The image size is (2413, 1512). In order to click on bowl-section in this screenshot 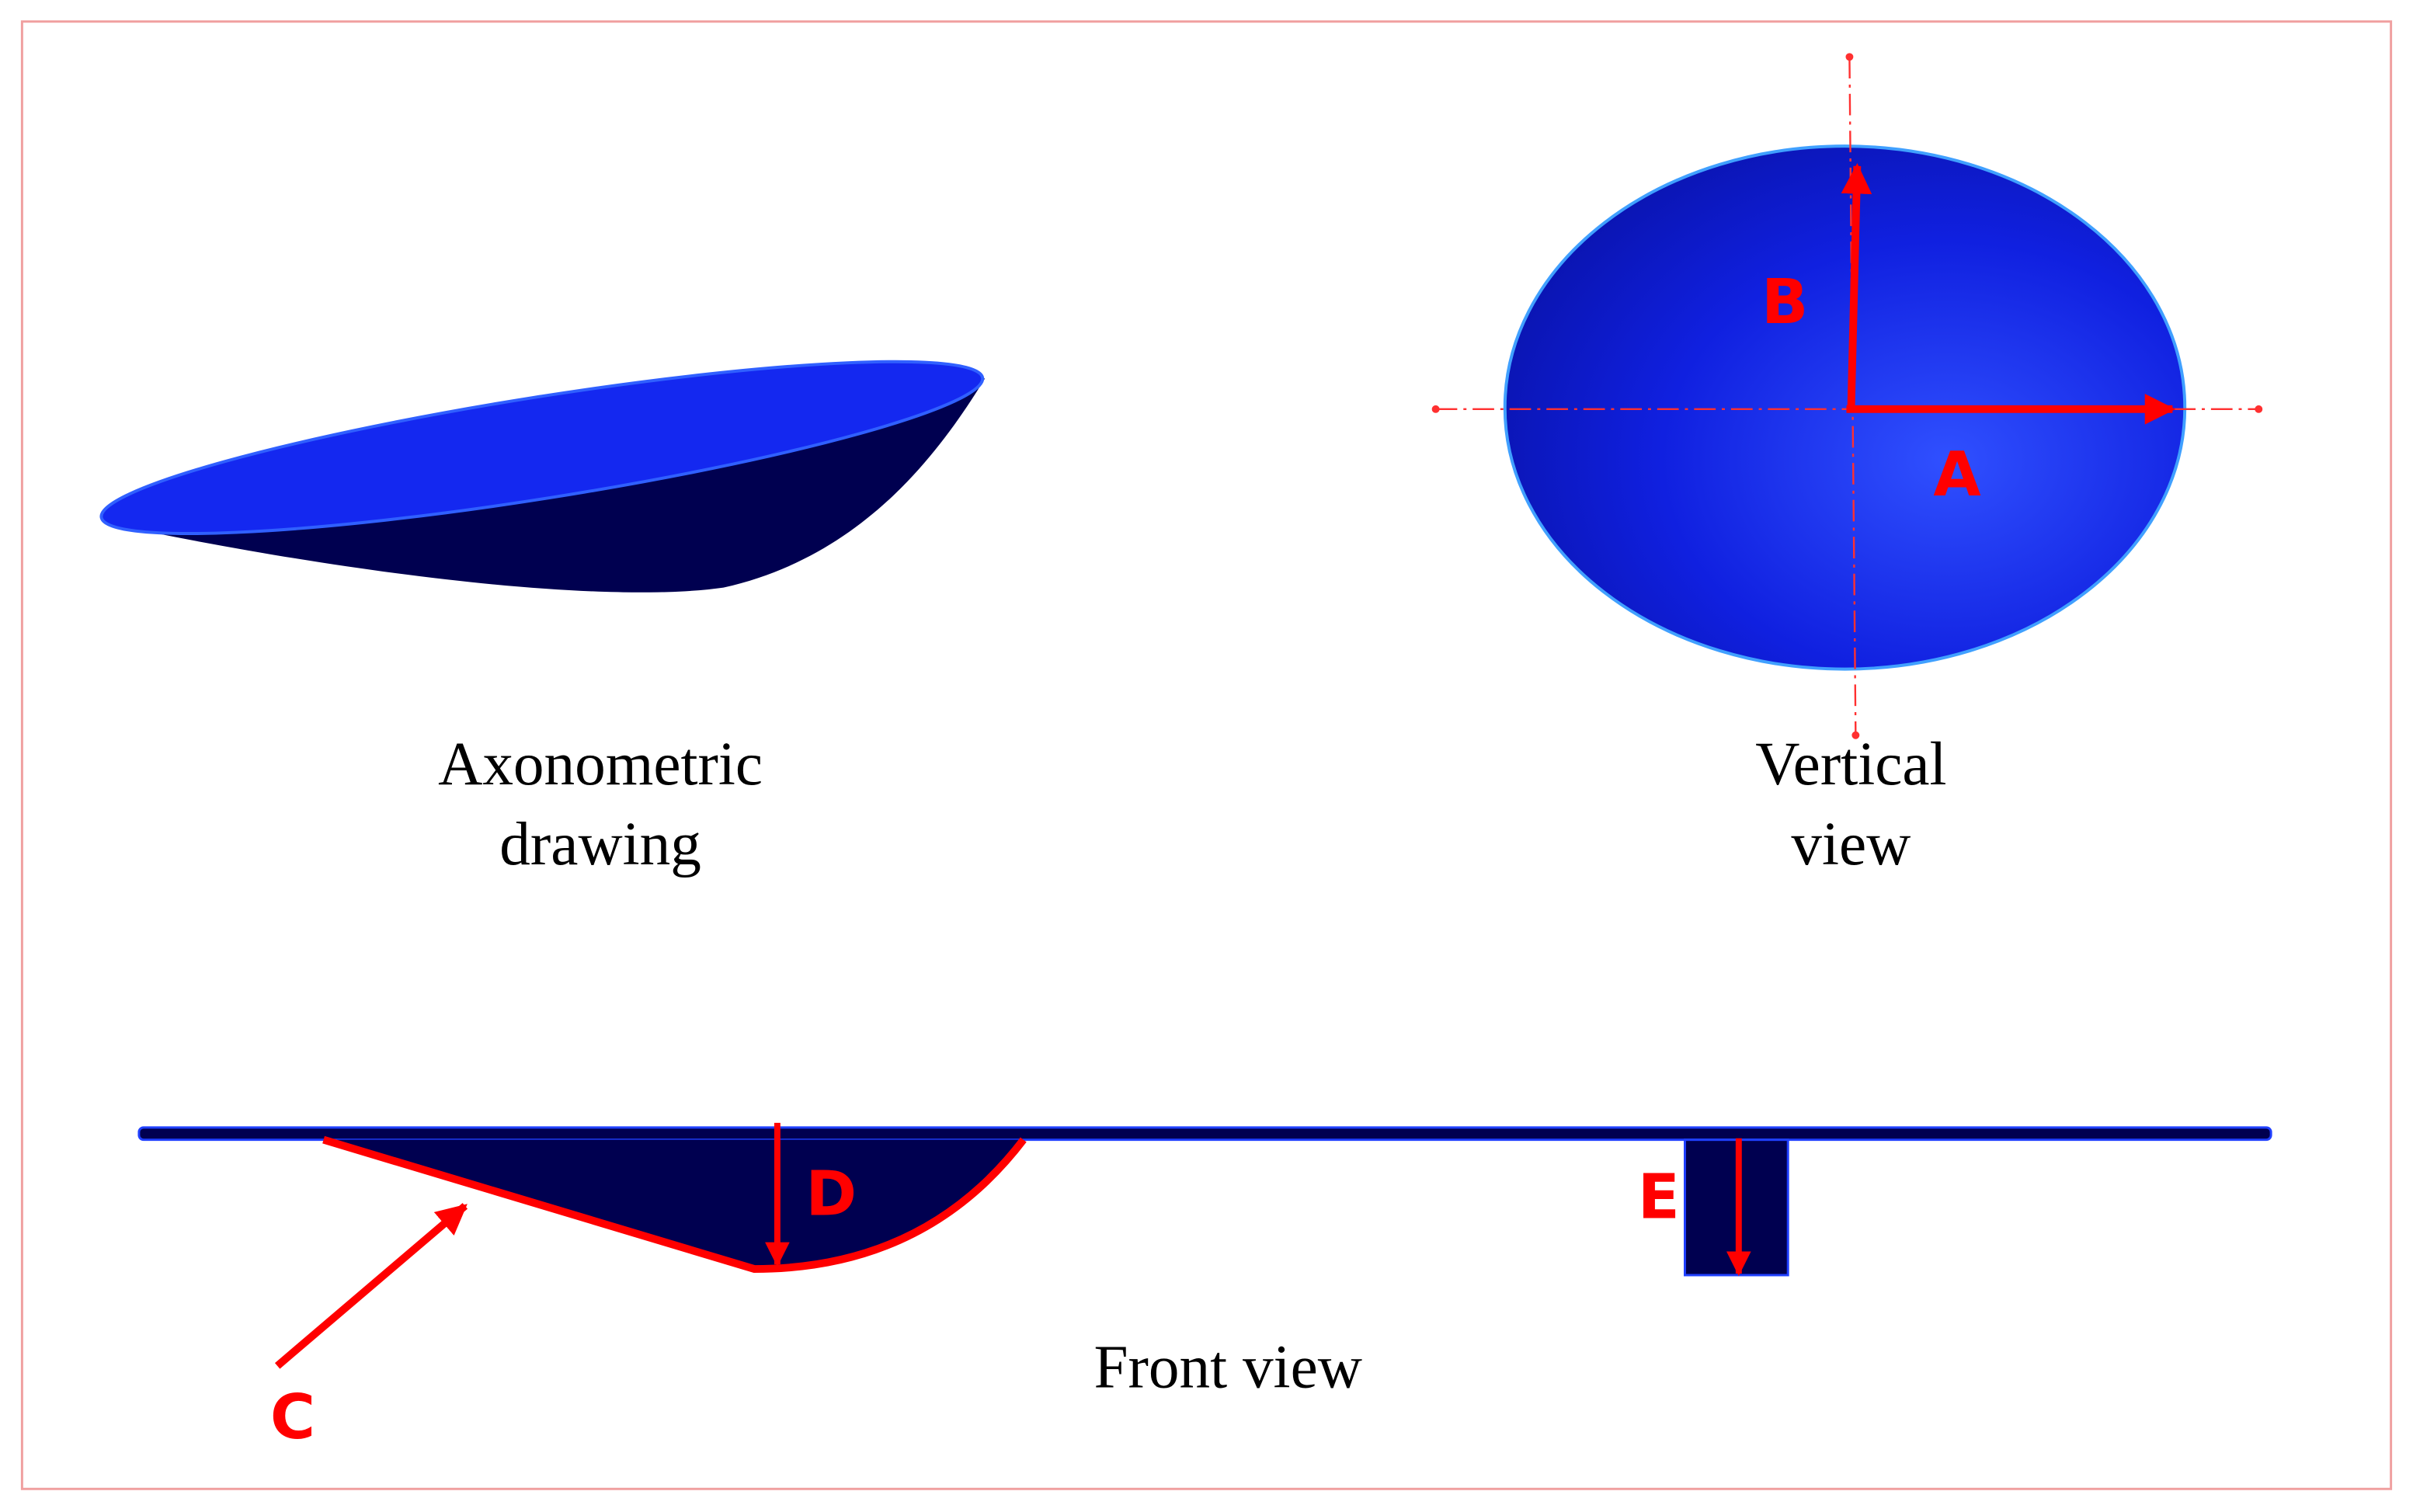, I will do `click(673, 1204)`.